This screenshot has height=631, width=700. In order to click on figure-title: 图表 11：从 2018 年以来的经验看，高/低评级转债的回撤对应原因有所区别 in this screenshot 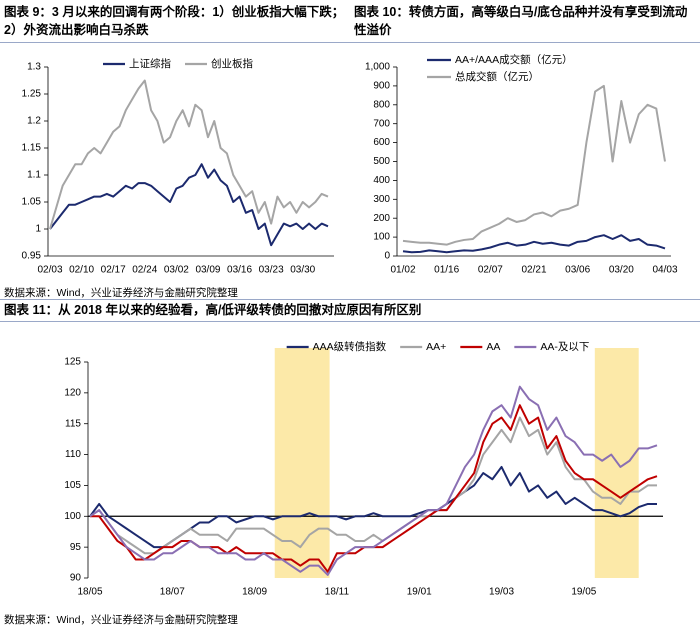, I will do `click(213, 310)`.